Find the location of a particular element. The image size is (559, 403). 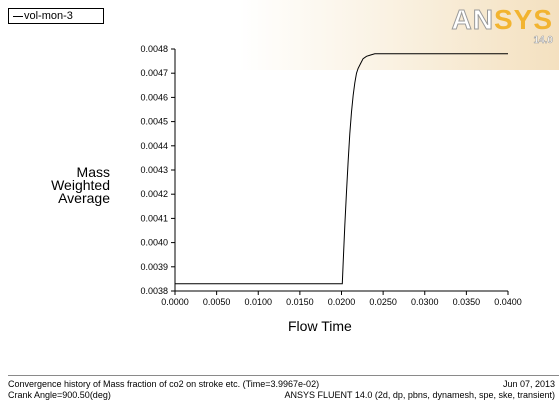

y-tick-label: 0.0048 is located at coordinates (154, 49).